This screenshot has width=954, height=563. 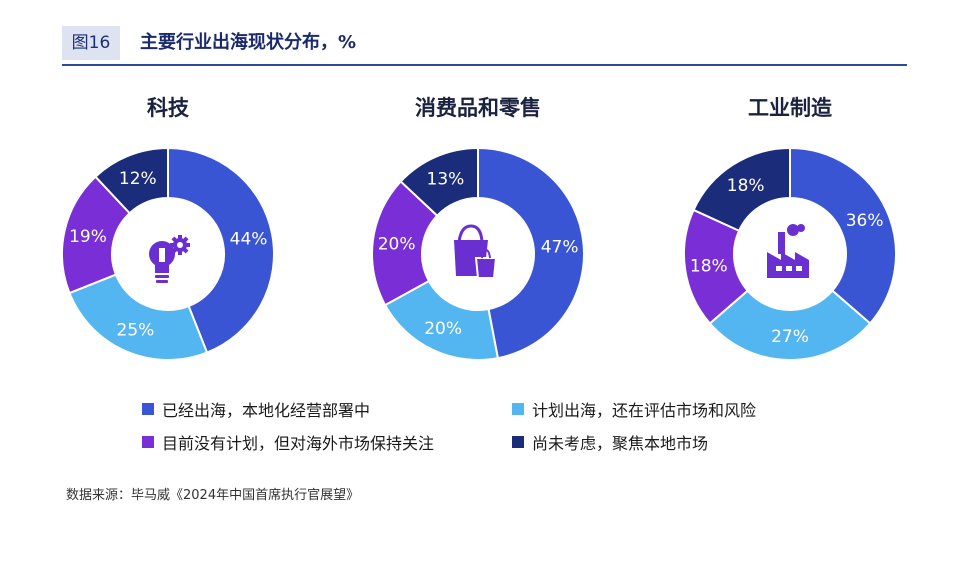 What do you see at coordinates (790, 337) in the screenshot?
I see `slice-value-label: 27%` at bounding box center [790, 337].